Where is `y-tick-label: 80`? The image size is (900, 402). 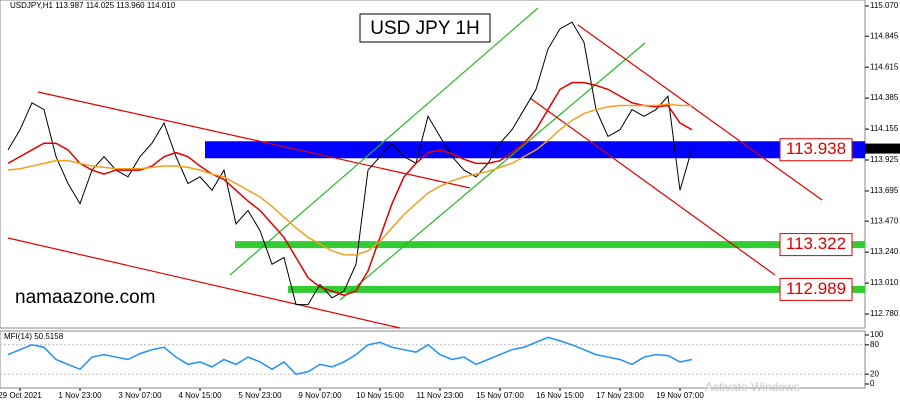 y-tick-label: 80 is located at coordinates (874, 344).